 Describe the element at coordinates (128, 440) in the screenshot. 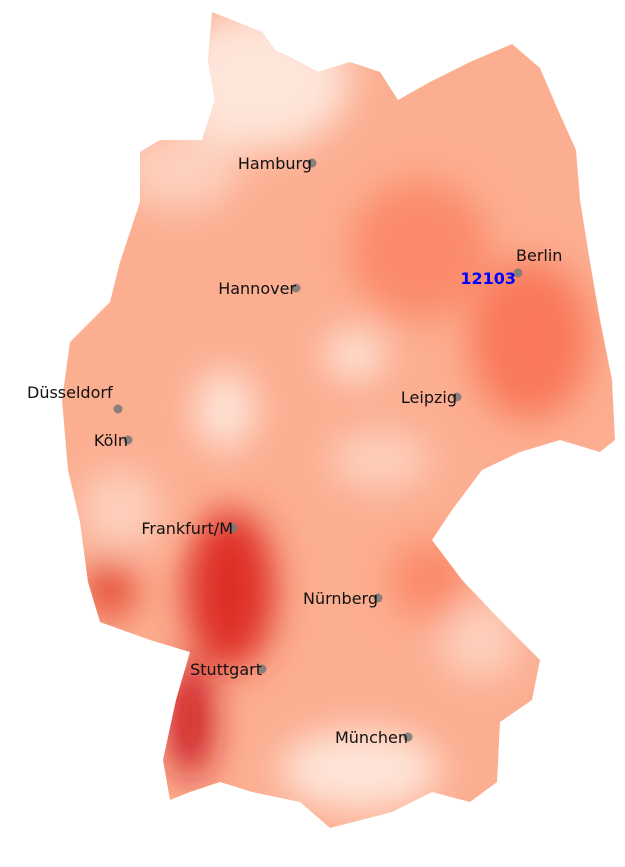

I see `city-marker-köln` at that location.